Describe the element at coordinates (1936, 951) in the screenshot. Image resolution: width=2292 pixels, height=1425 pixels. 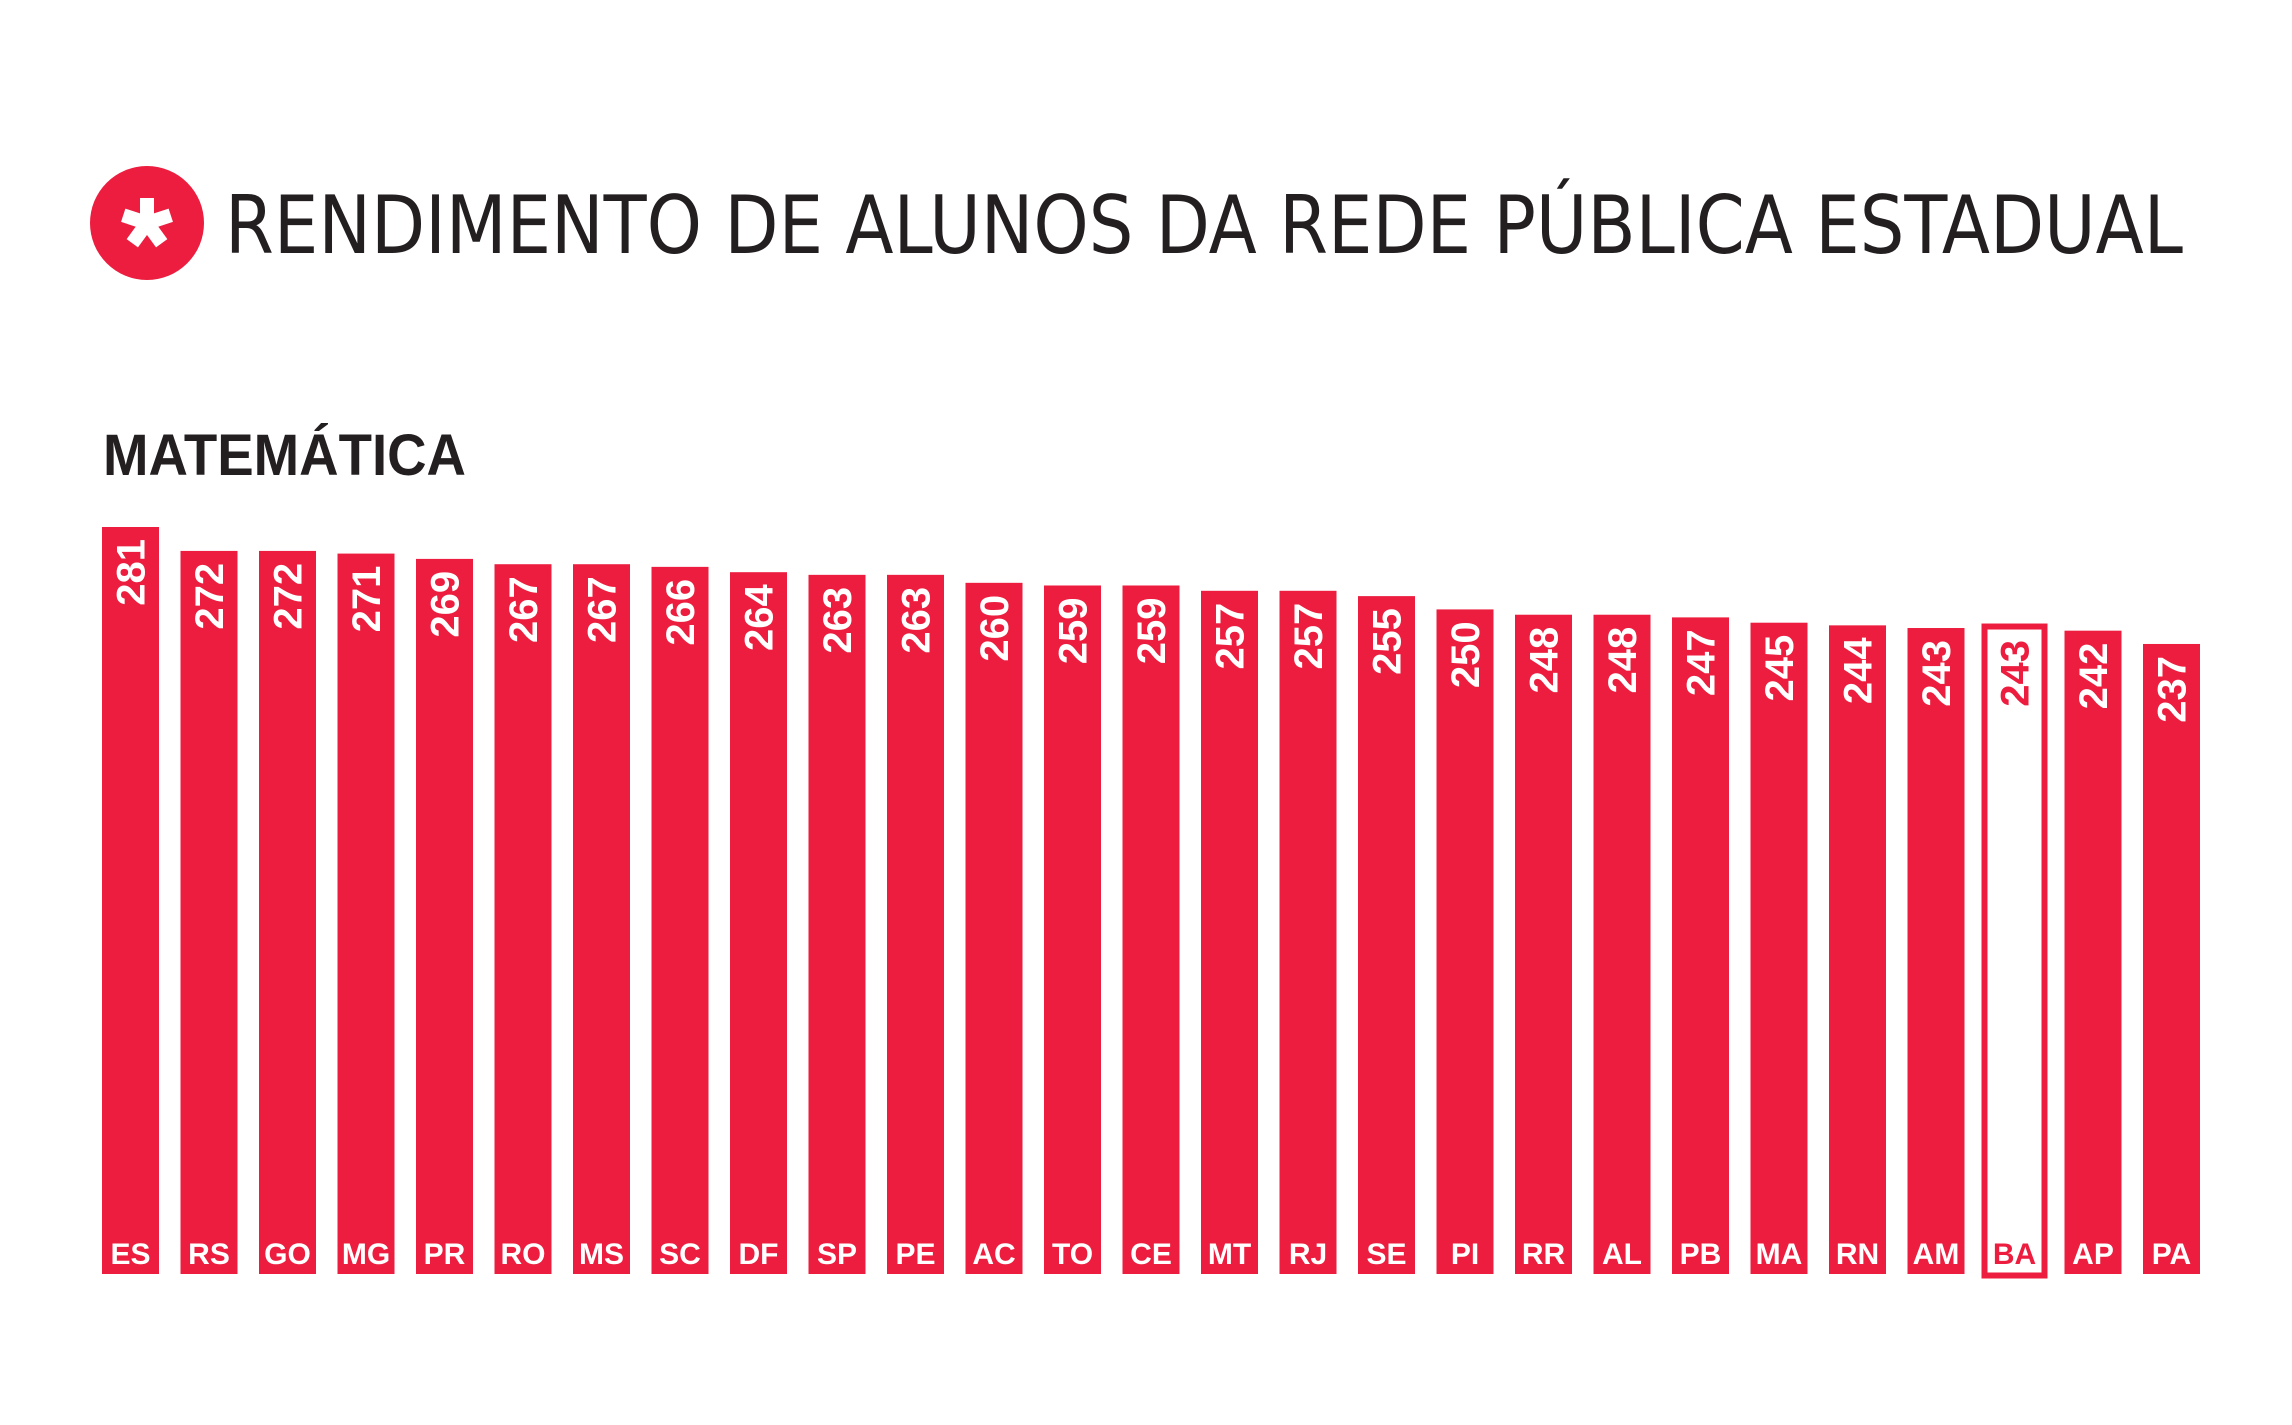
I see `bar-am` at that location.